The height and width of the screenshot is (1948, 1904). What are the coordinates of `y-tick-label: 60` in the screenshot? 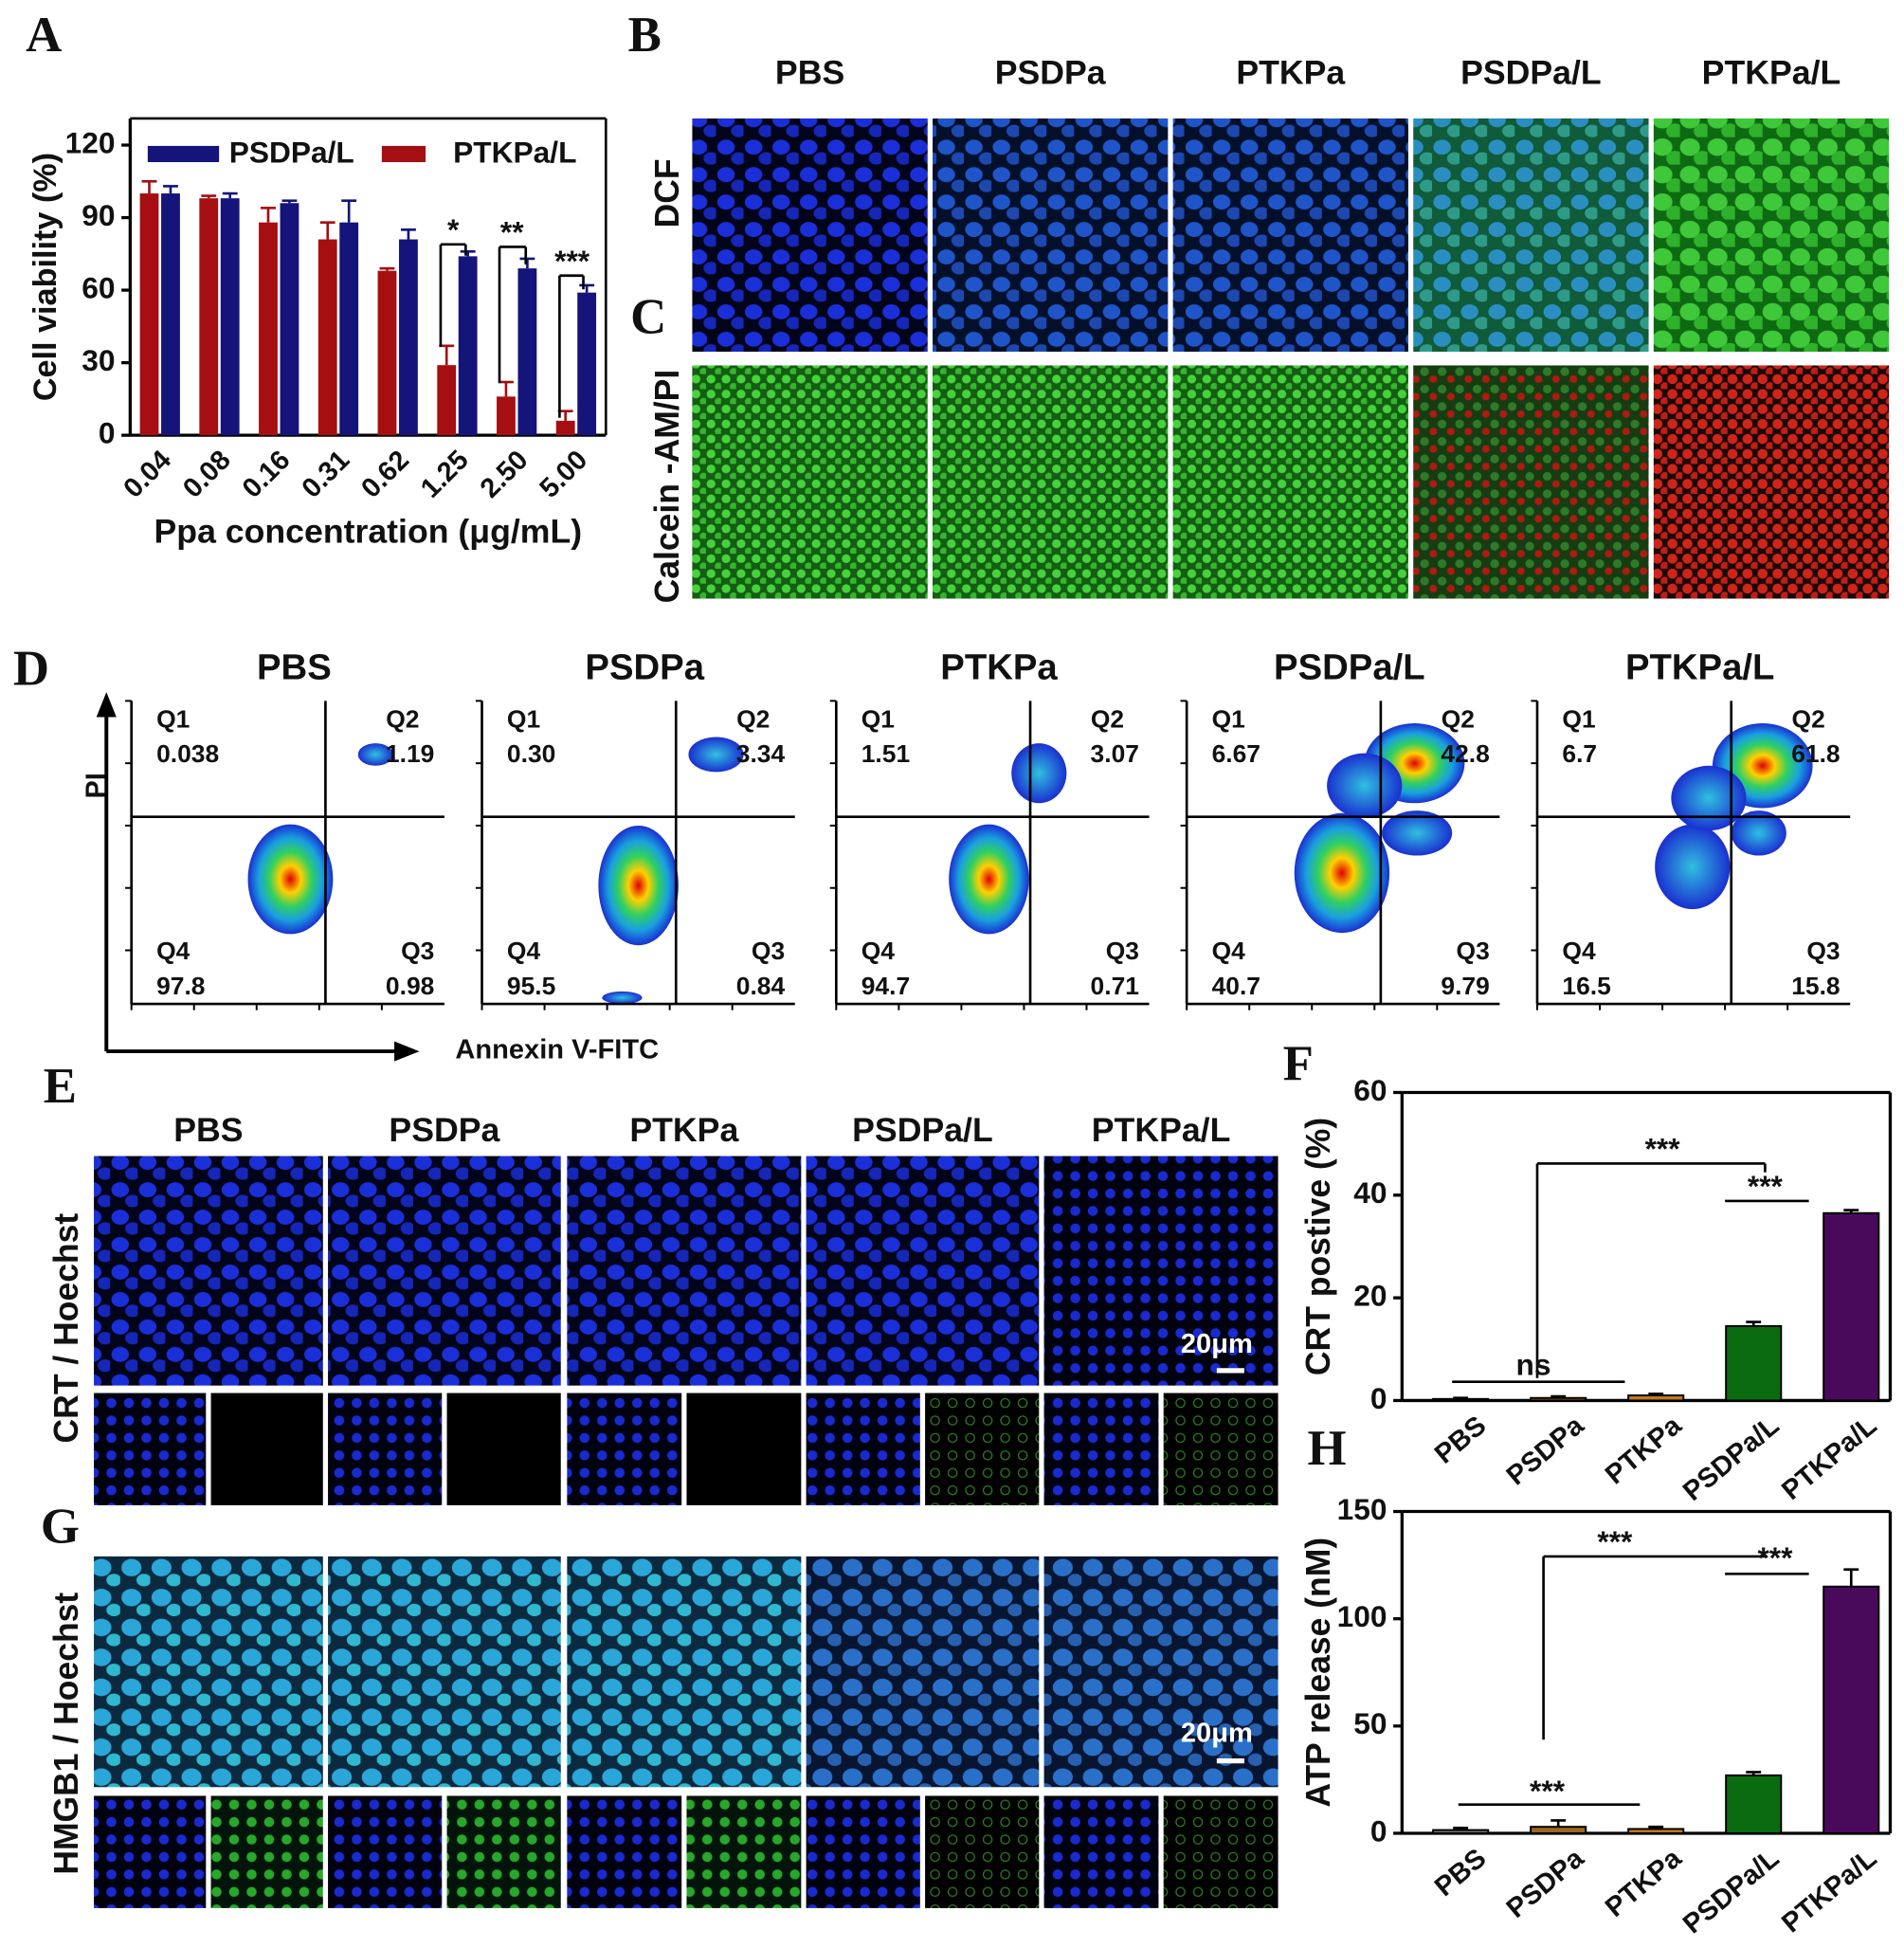 It's located at (1370, 1090).